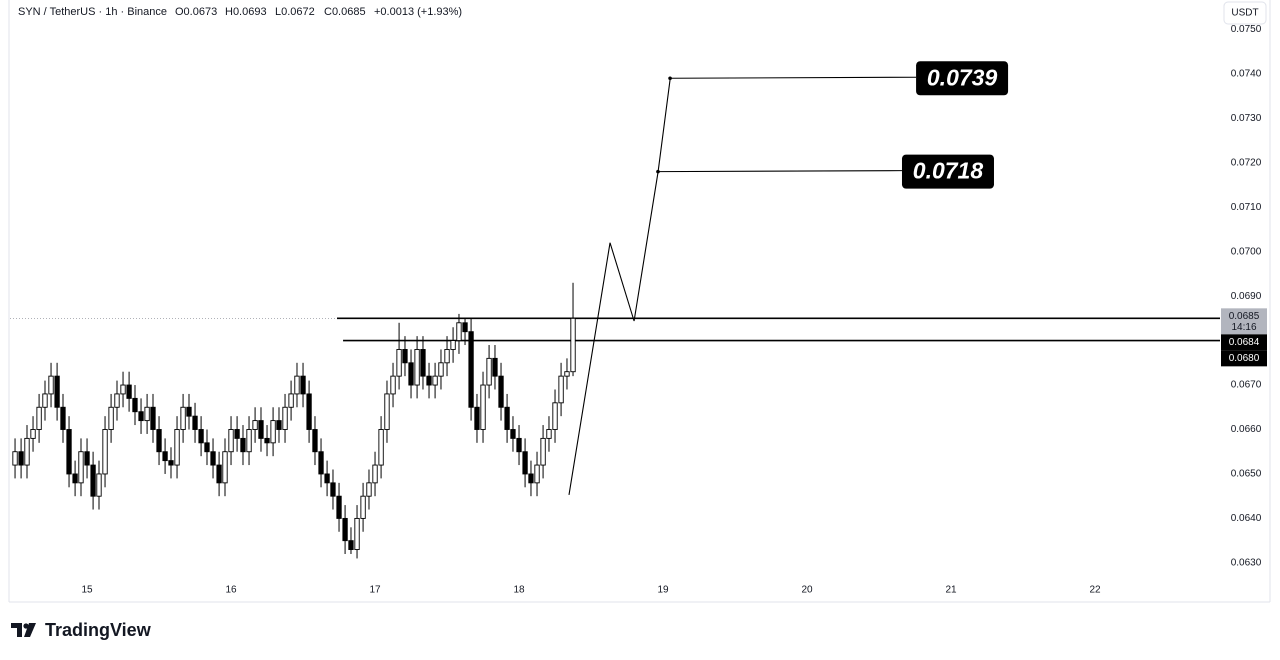 Image resolution: width=1280 pixels, height=660 pixels. Describe the element at coordinates (1246, 518) in the screenshot. I see `y-tick-label: 0.0640` at that location.